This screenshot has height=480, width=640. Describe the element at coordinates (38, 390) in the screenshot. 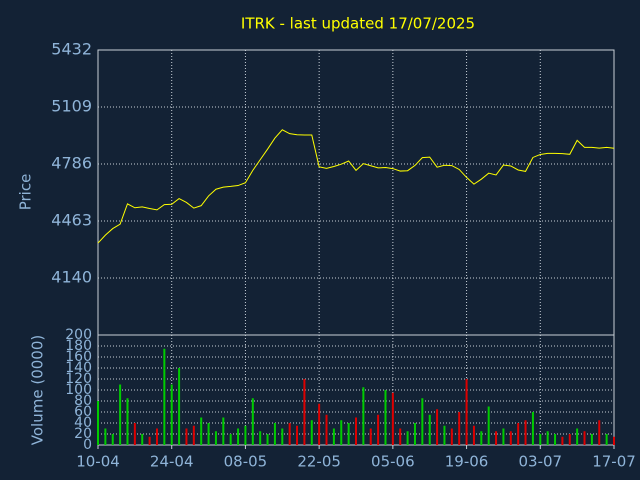

I see `volume-axis-label: Volume (0000)` at that location.